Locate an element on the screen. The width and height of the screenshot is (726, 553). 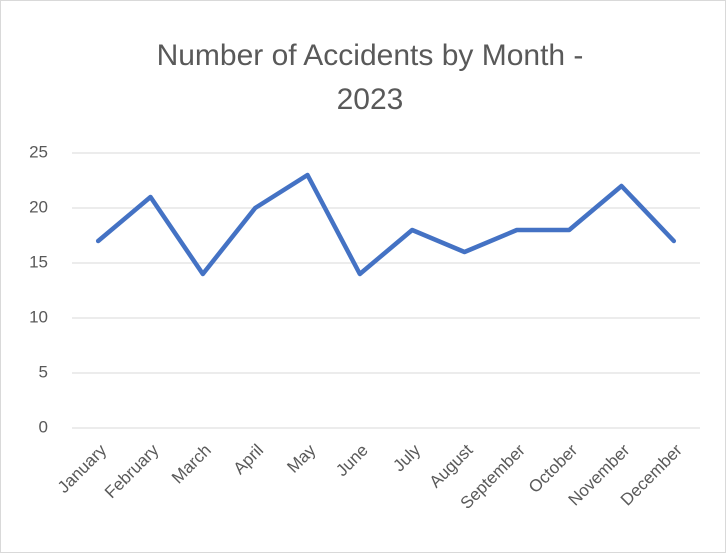
y-tick-label: 25 is located at coordinates (38, 151).